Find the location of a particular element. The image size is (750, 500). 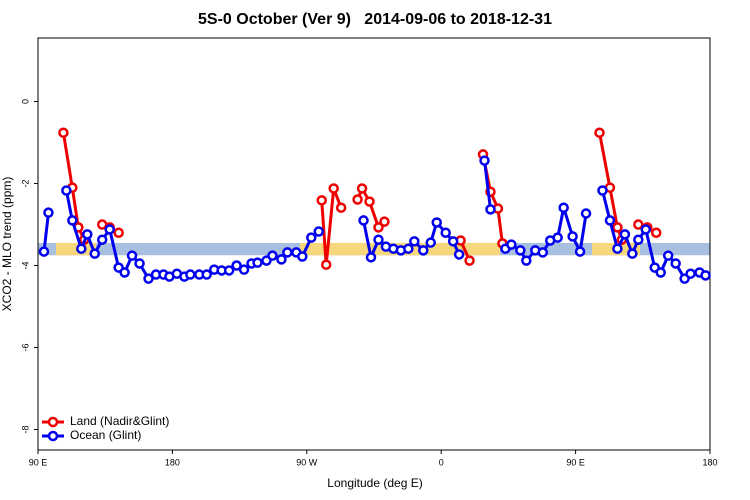

y-tick-label: -2 is located at coordinates (25, 184).